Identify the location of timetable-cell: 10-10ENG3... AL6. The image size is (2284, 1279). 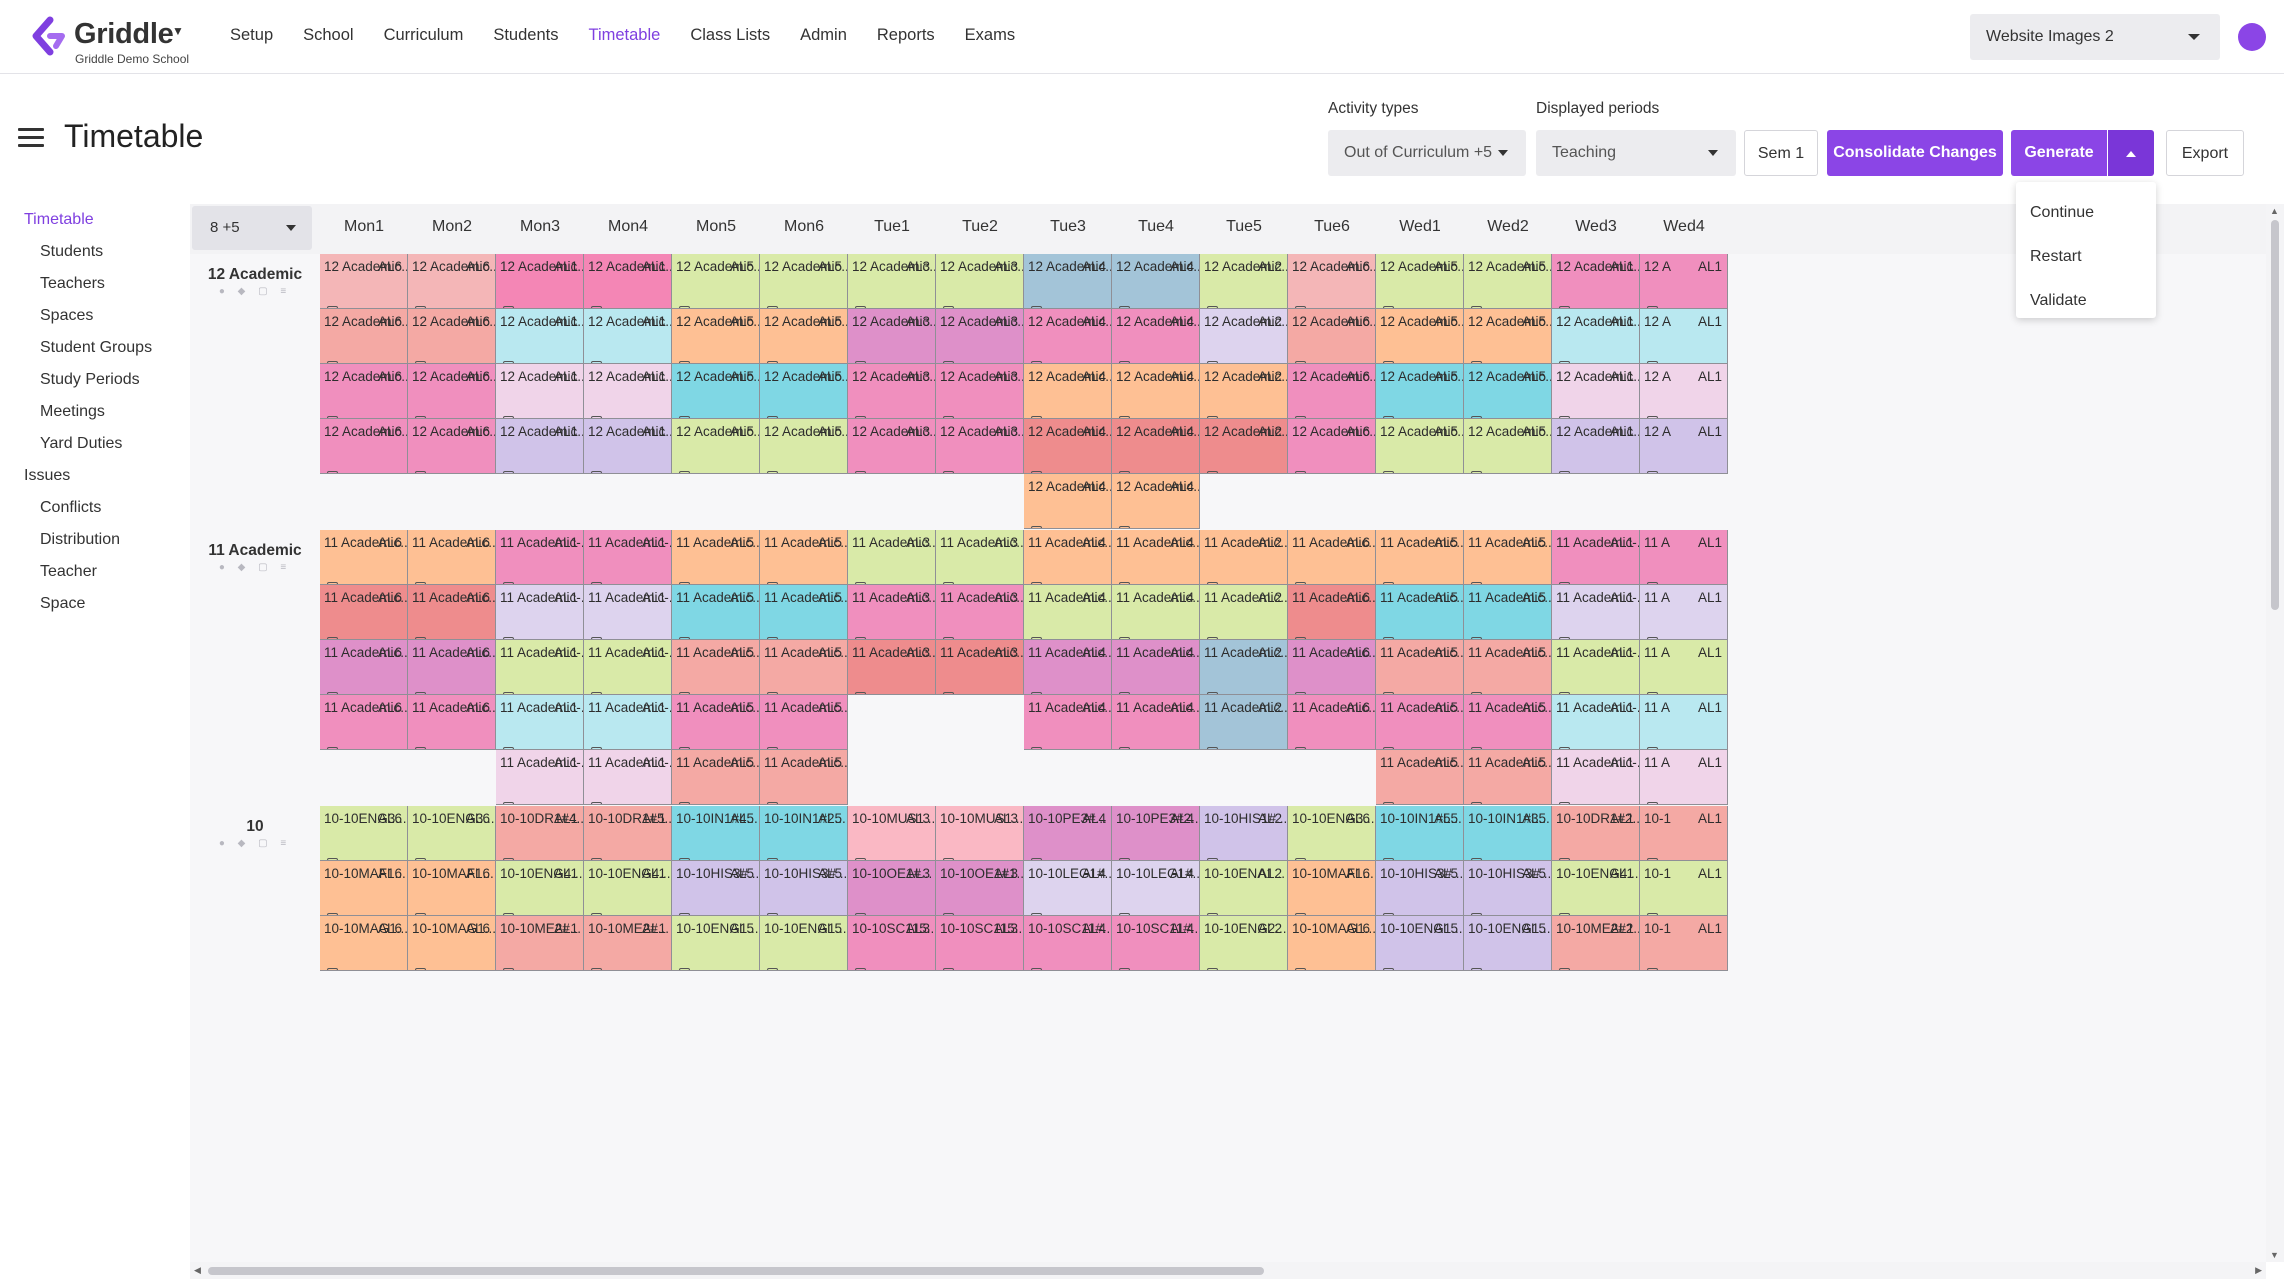
(364, 833).